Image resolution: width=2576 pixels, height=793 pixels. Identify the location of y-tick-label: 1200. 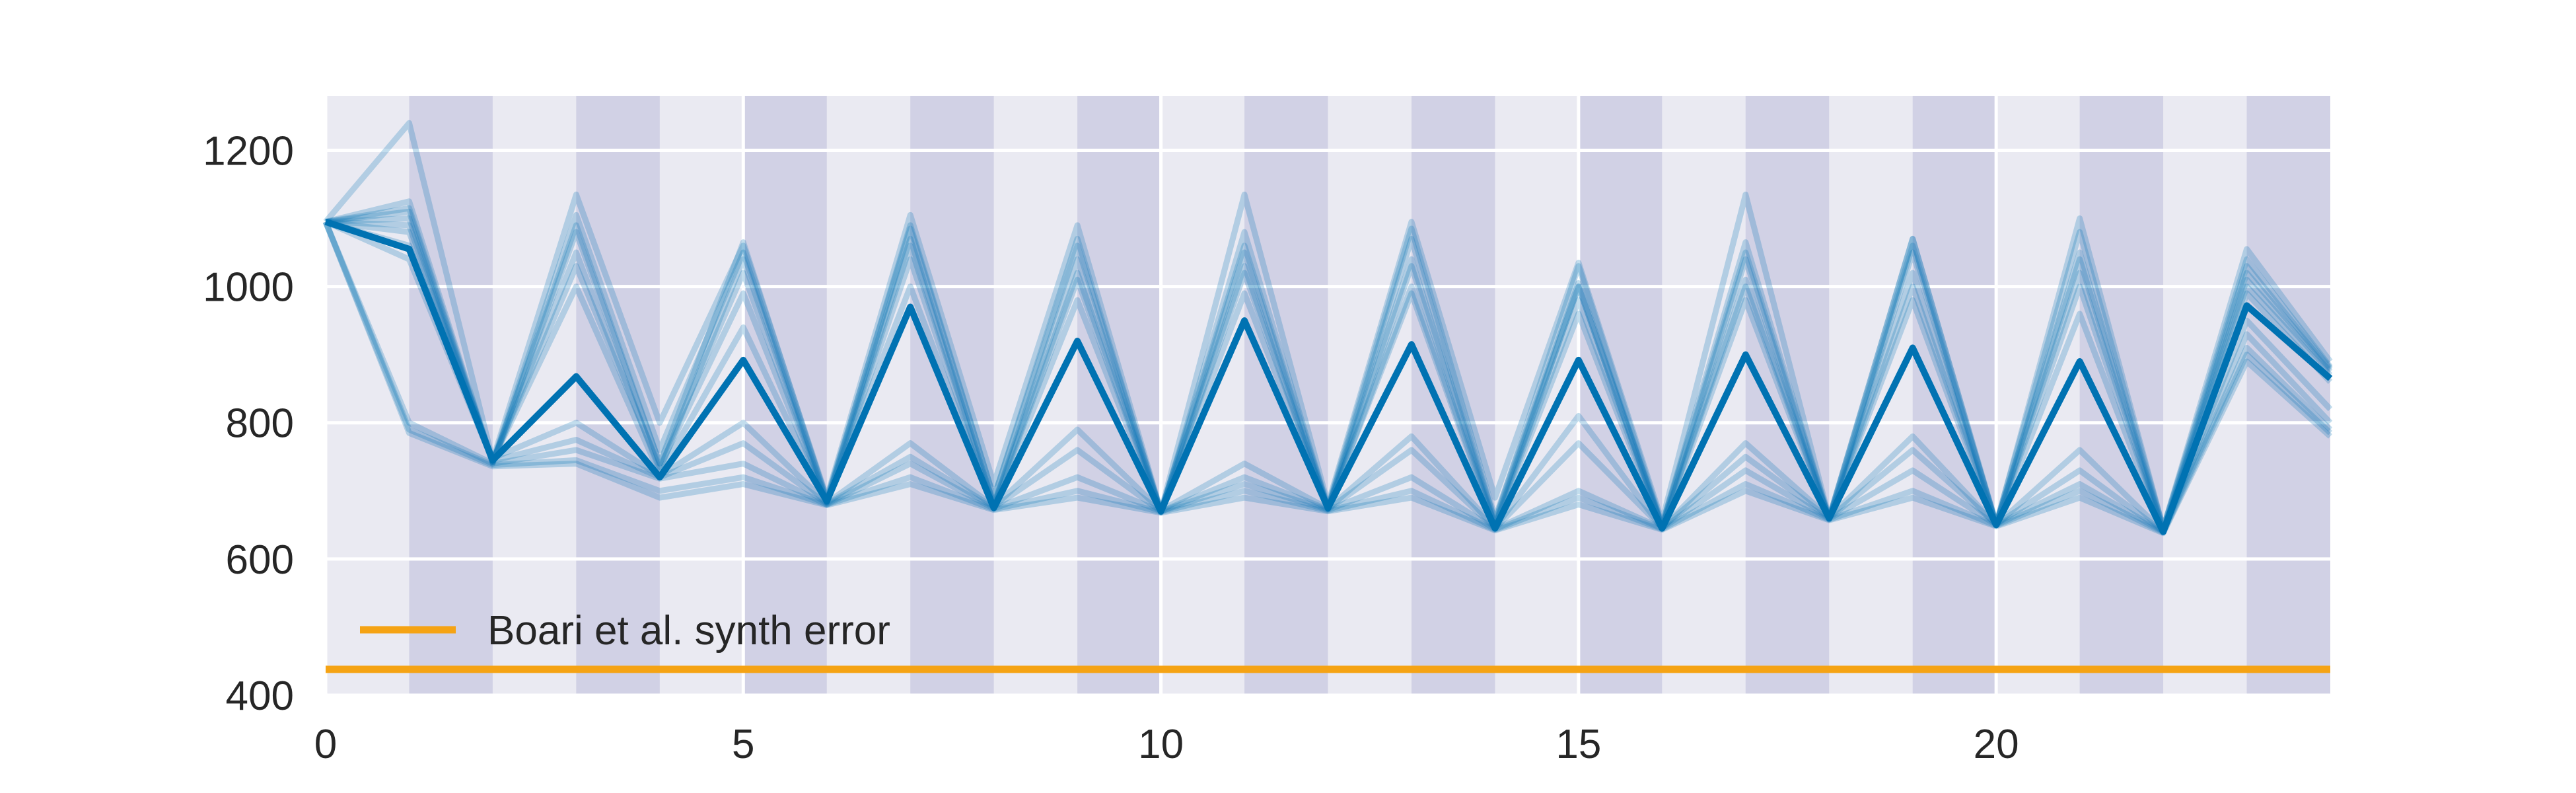
(248, 151).